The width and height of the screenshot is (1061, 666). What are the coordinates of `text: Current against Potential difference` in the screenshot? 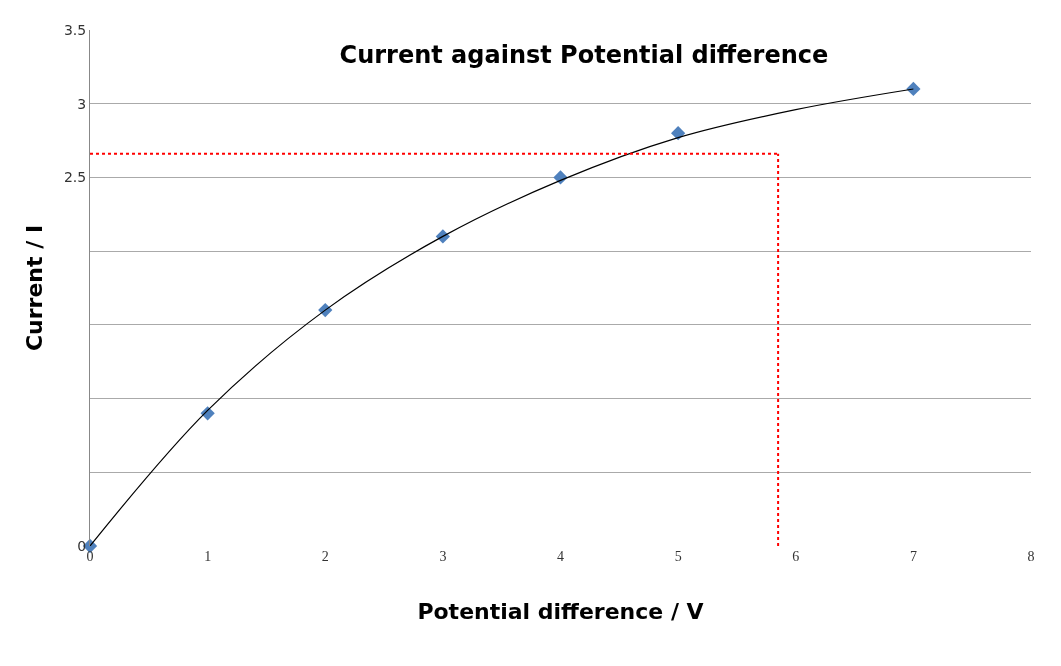 It's located at (584, 55).